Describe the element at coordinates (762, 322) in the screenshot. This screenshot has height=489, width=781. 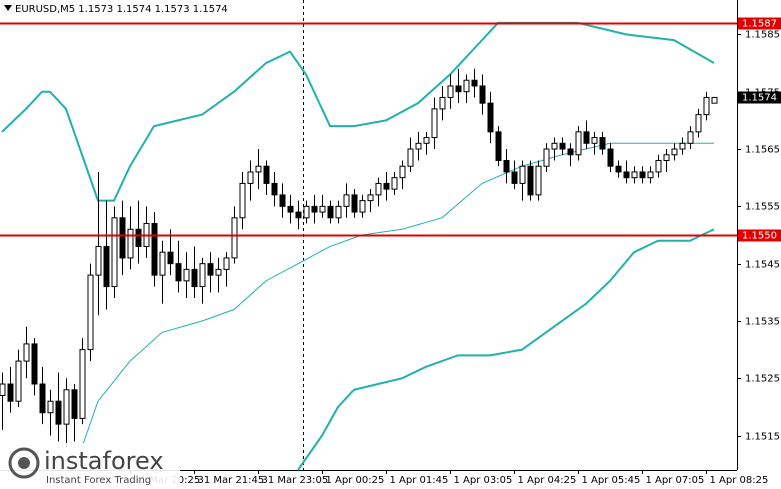
I see `y-tick-label: 1.1535` at that location.